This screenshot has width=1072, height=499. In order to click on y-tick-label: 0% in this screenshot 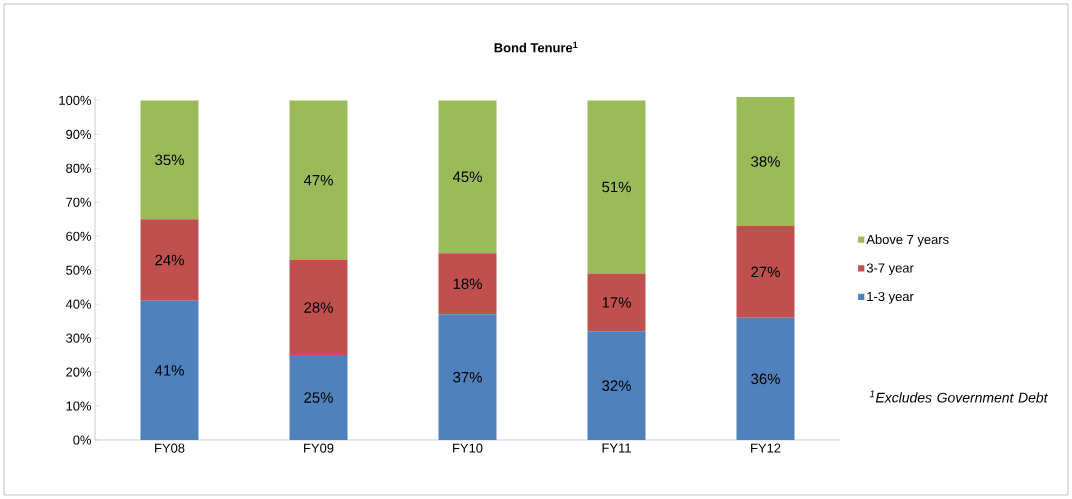, I will do `click(82, 440)`.